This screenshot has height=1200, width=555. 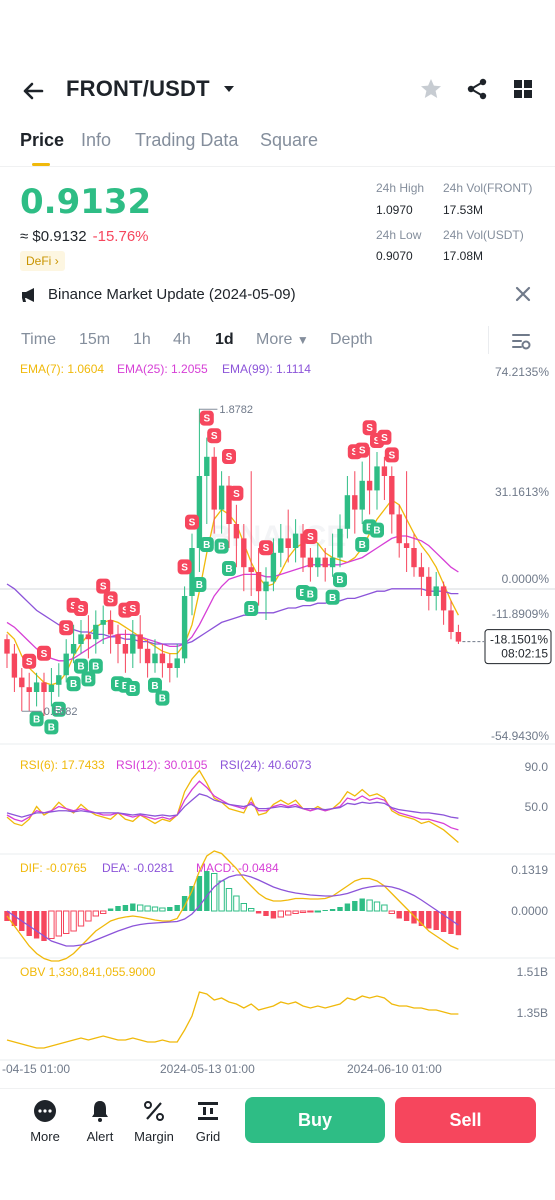 What do you see at coordinates (96, 140) in the screenshot?
I see `tab-info: Info` at bounding box center [96, 140].